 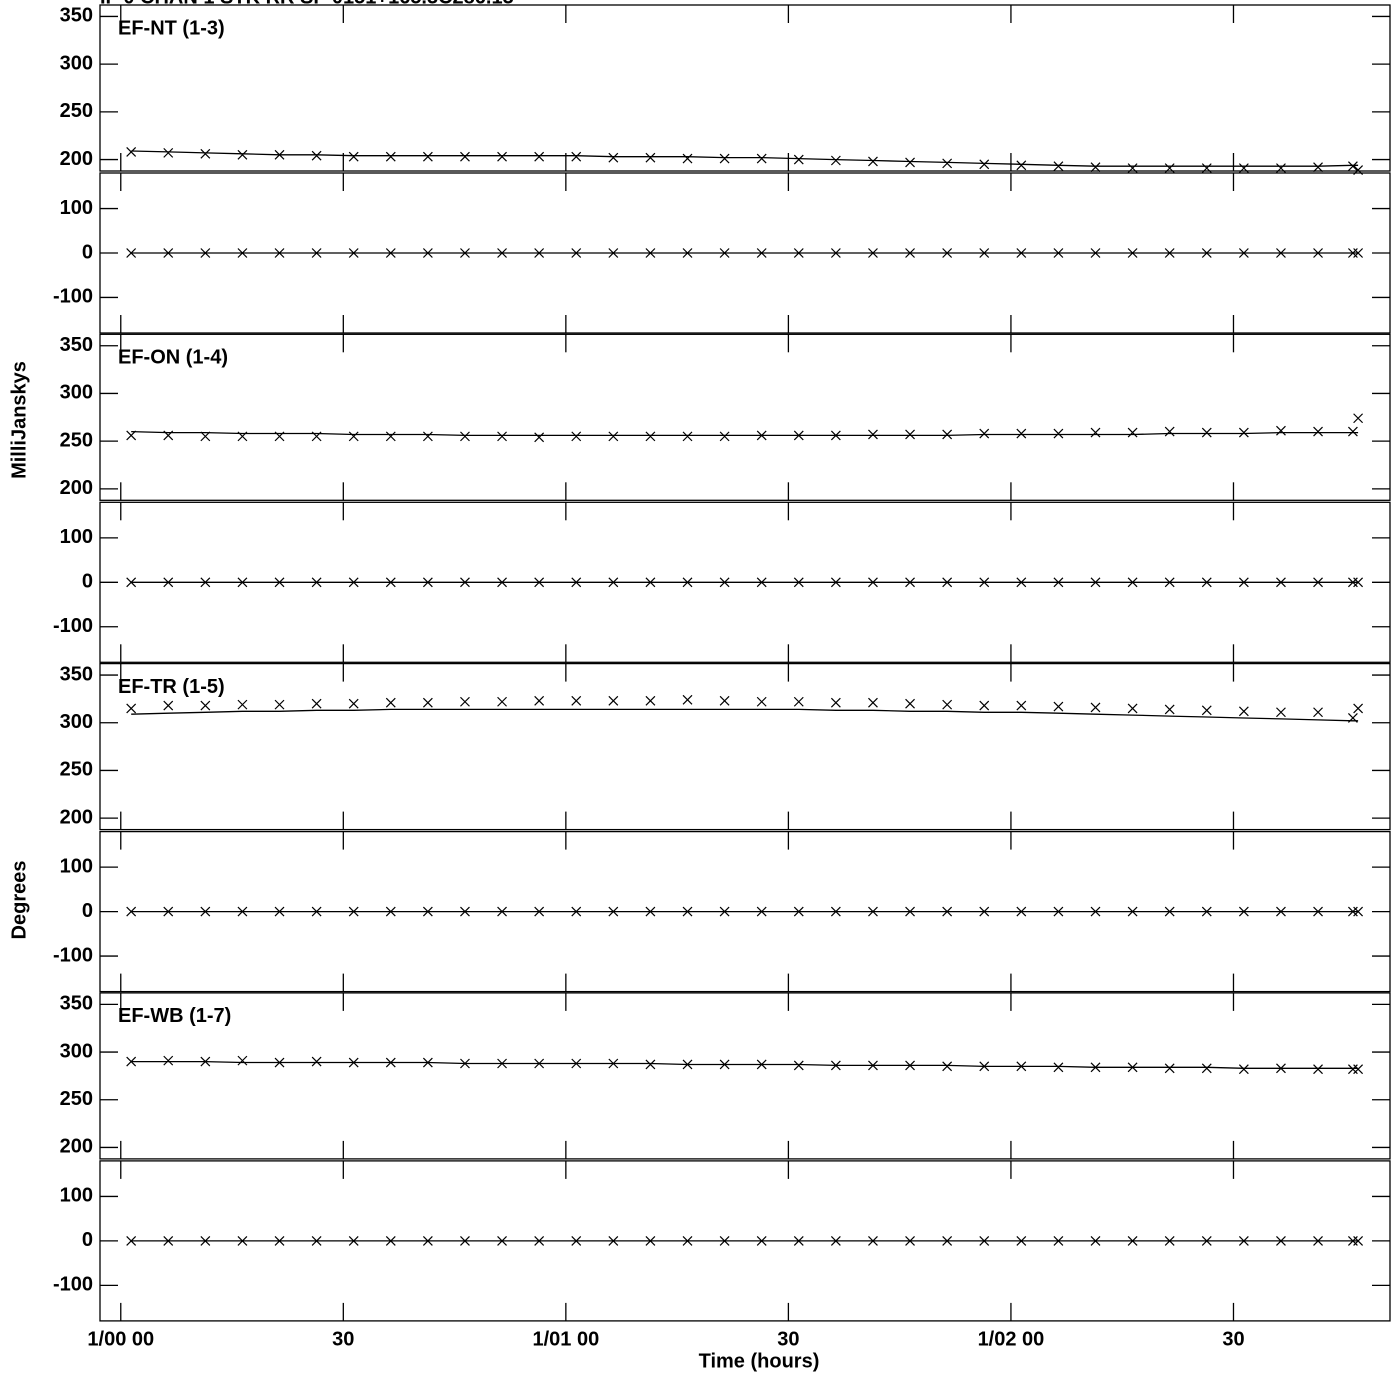 What do you see at coordinates (76, 208) in the screenshot?
I see `y-tick-label: 100` at bounding box center [76, 208].